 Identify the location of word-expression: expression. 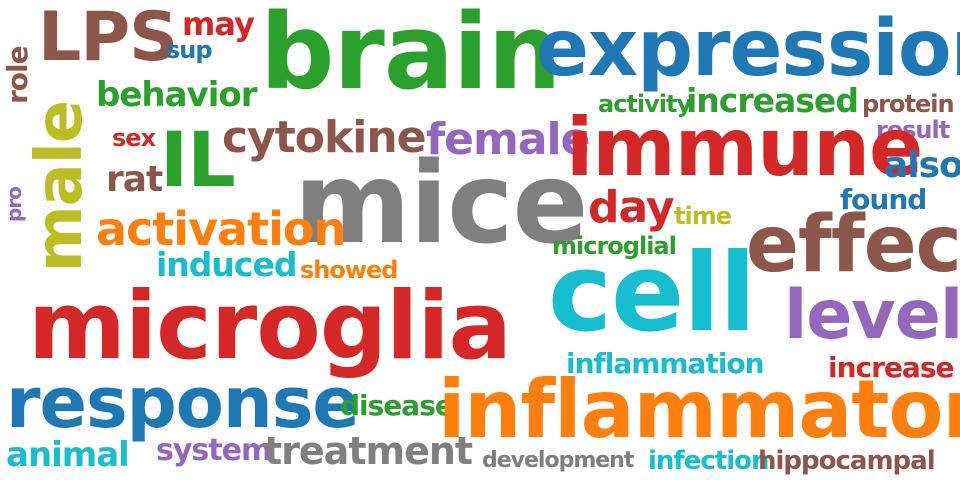
(748, 49).